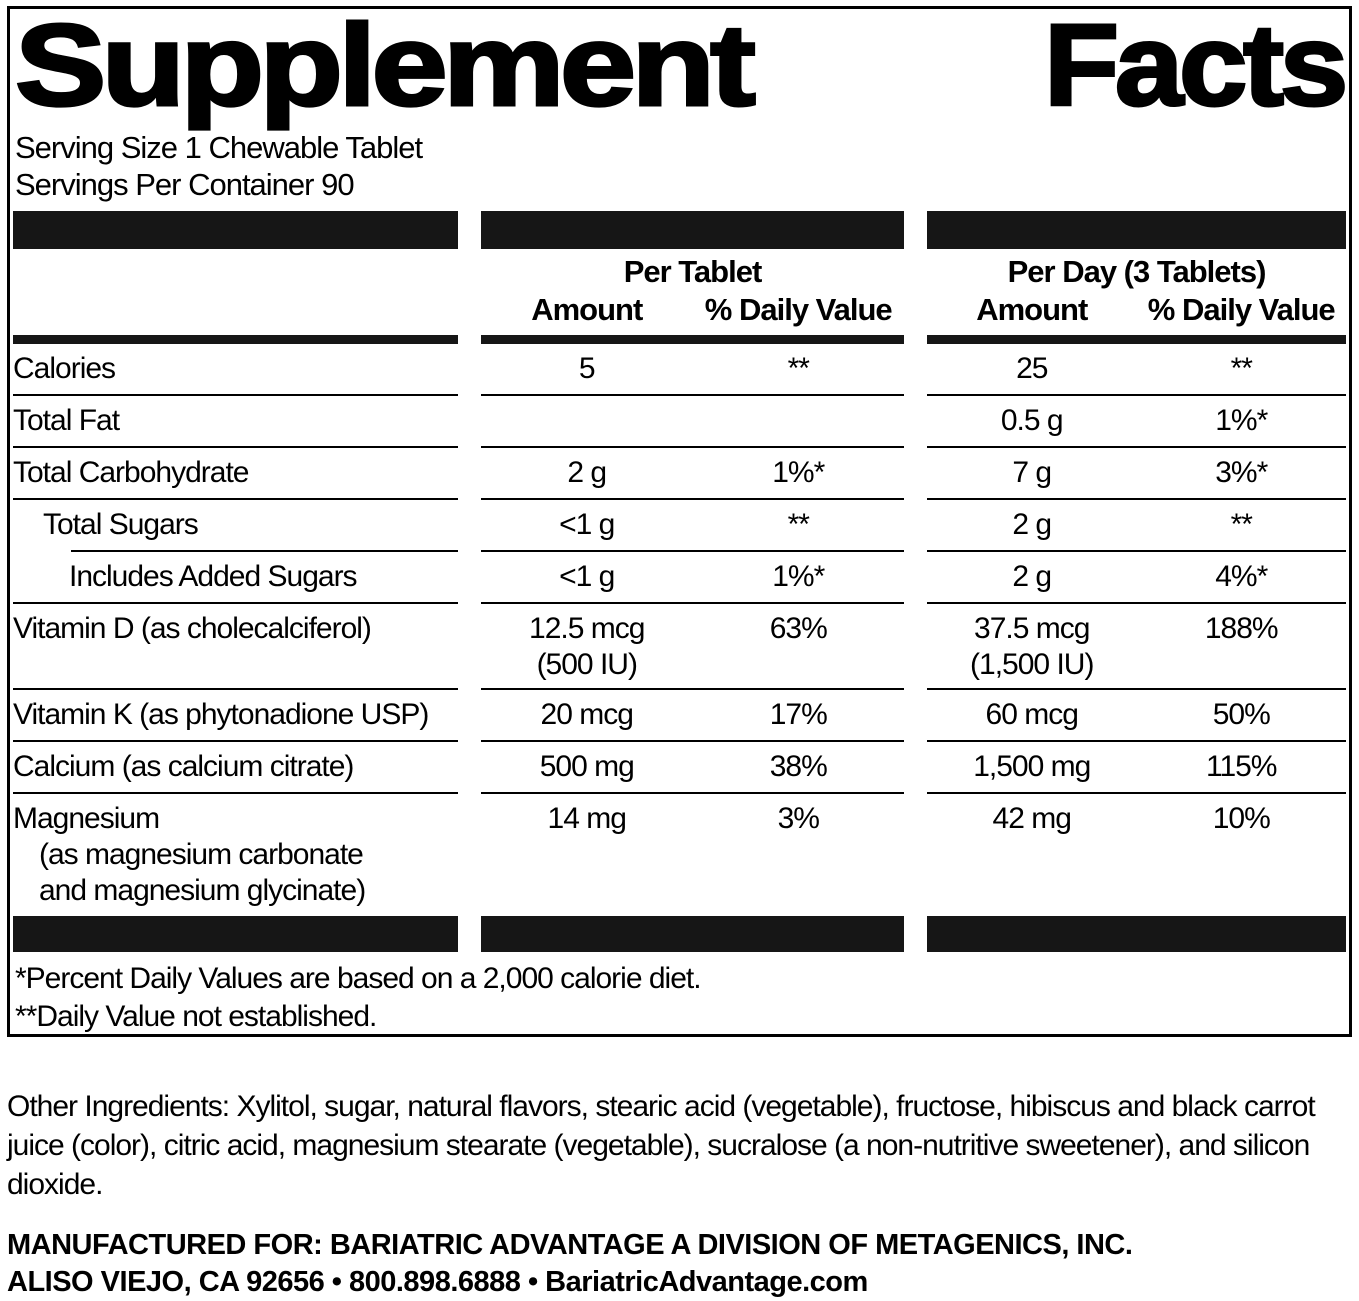 Image resolution: width=1359 pixels, height=1301 pixels. Describe the element at coordinates (587, 576) in the screenshot. I see `per-tablet-amount-line: <1 g` at that location.